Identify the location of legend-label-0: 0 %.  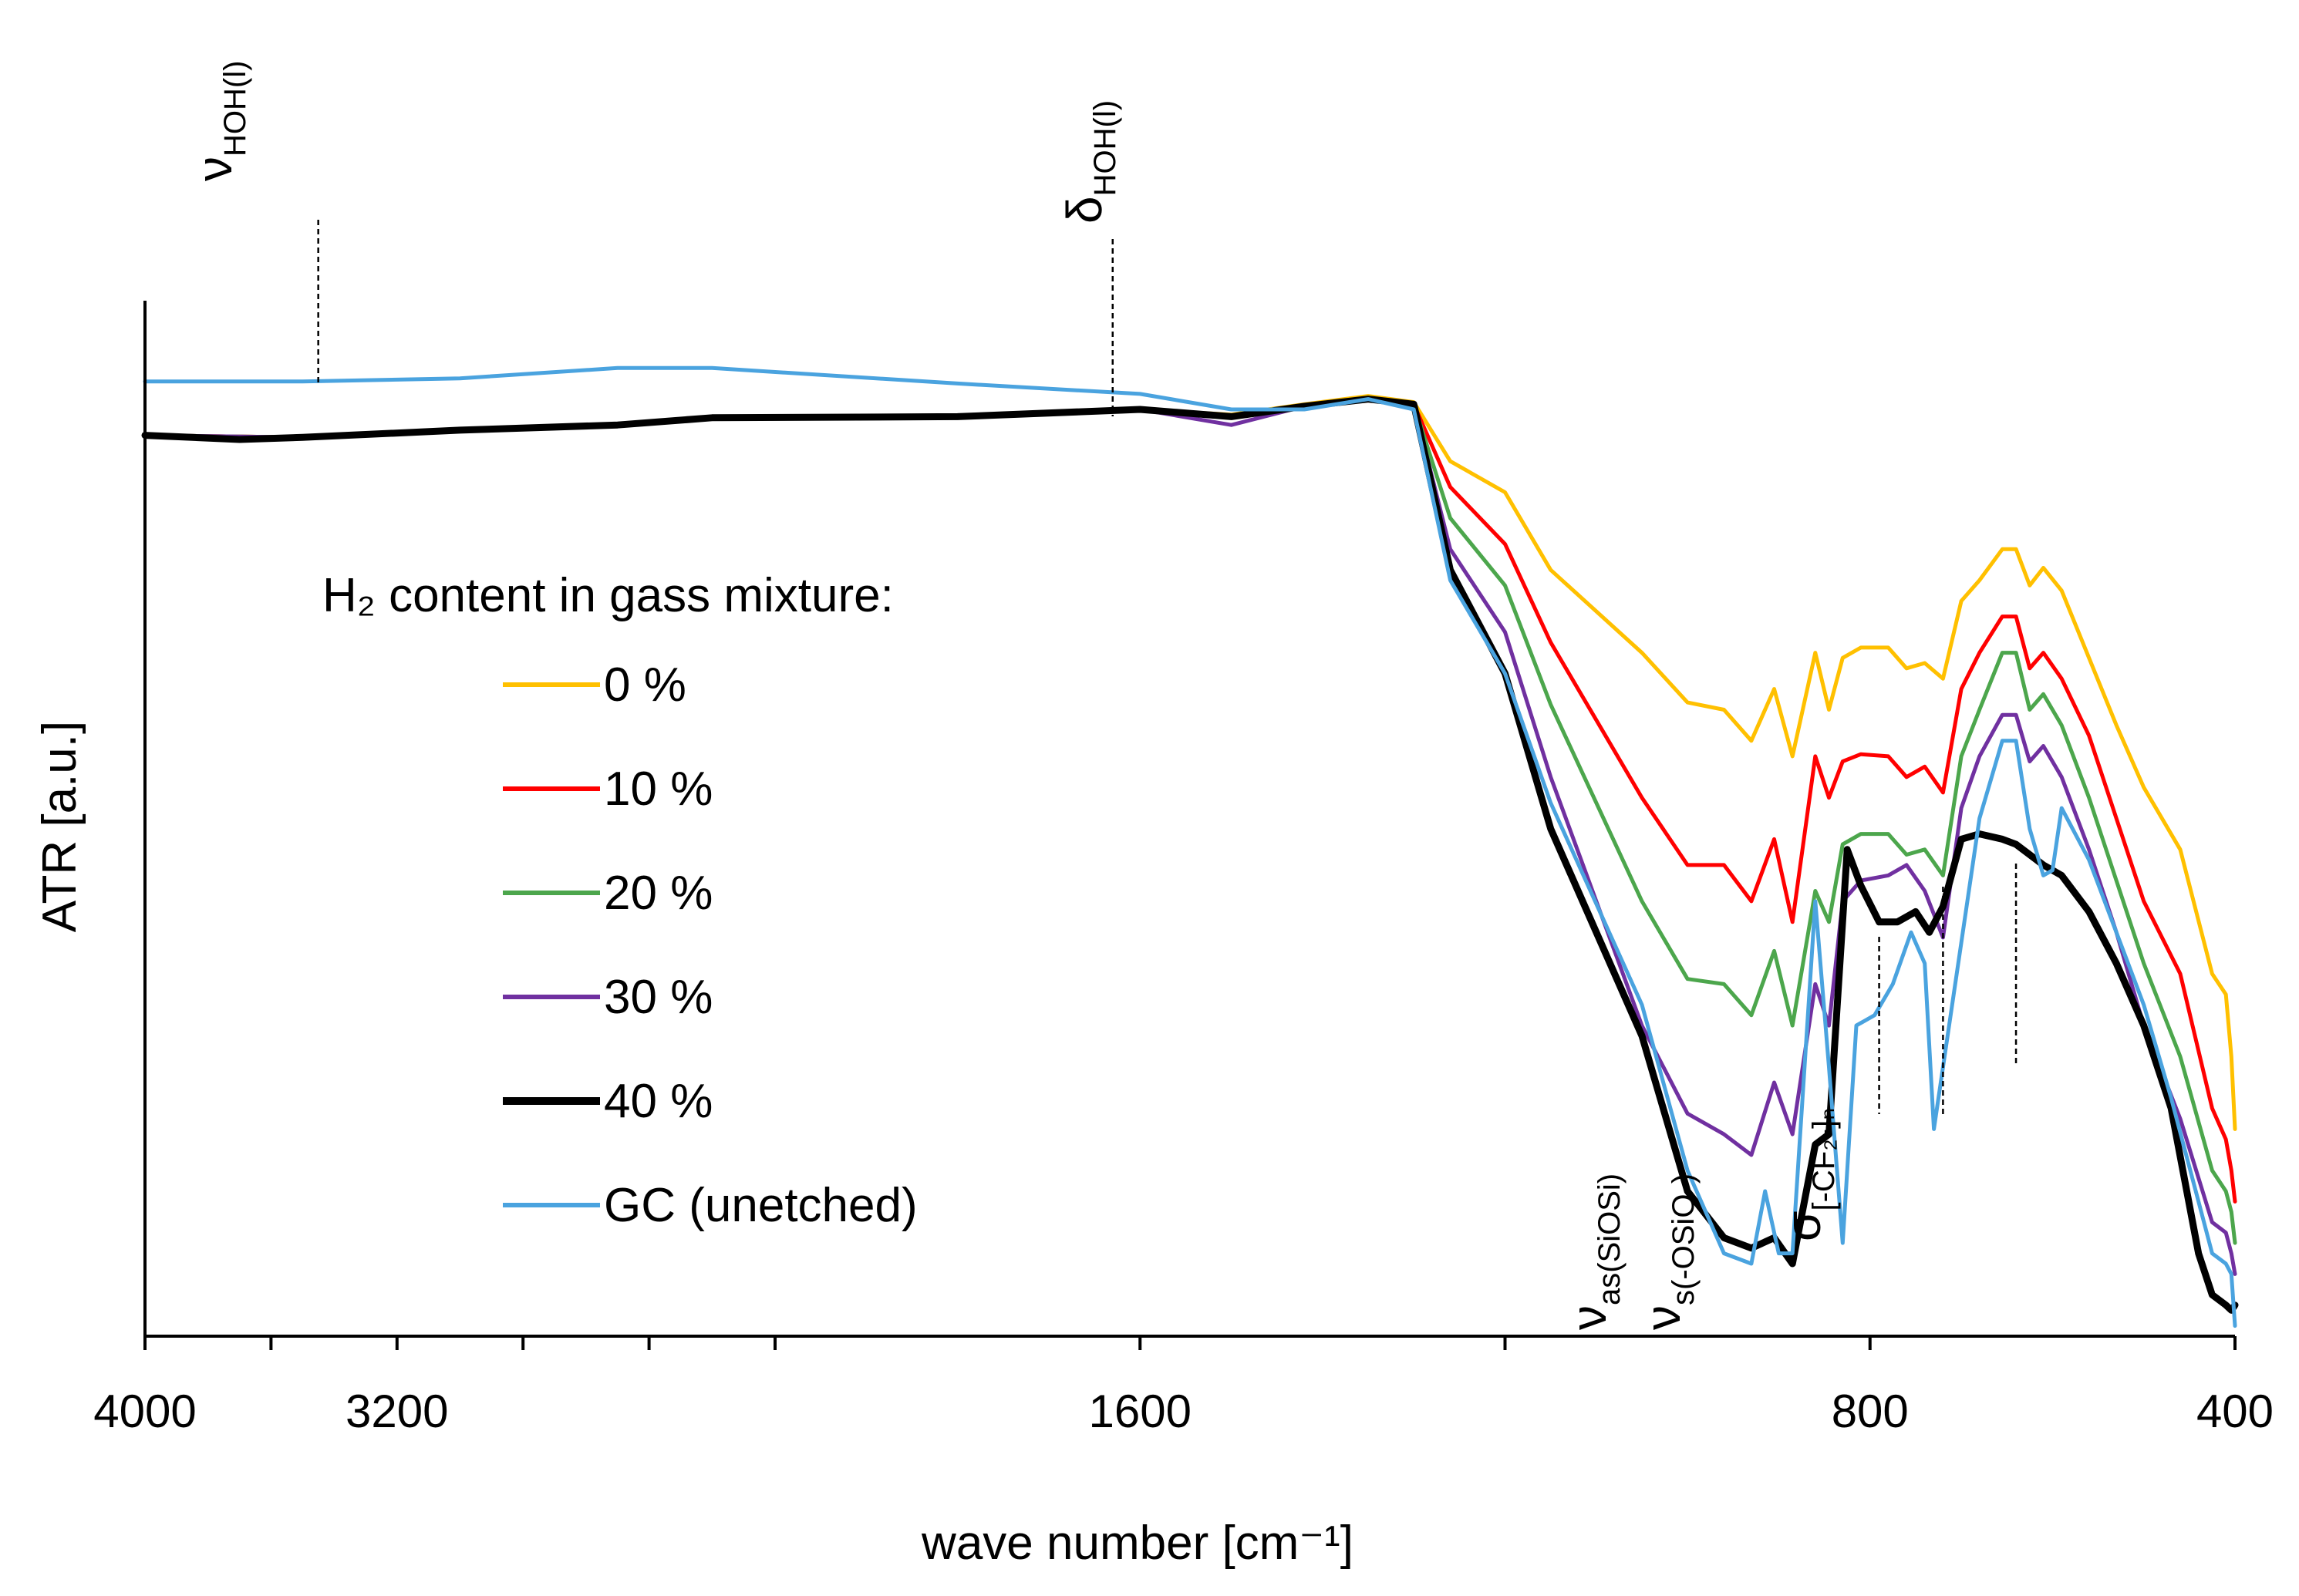
(645, 685).